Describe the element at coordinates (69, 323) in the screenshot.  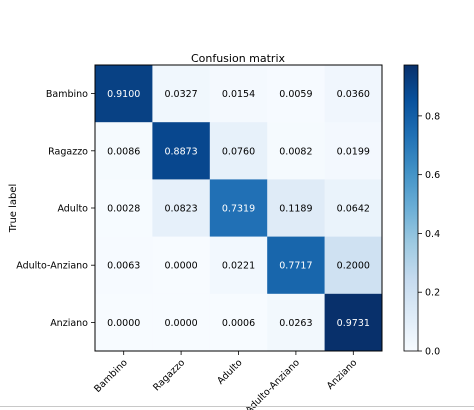
I see `y-tick-label: Anziano` at that location.